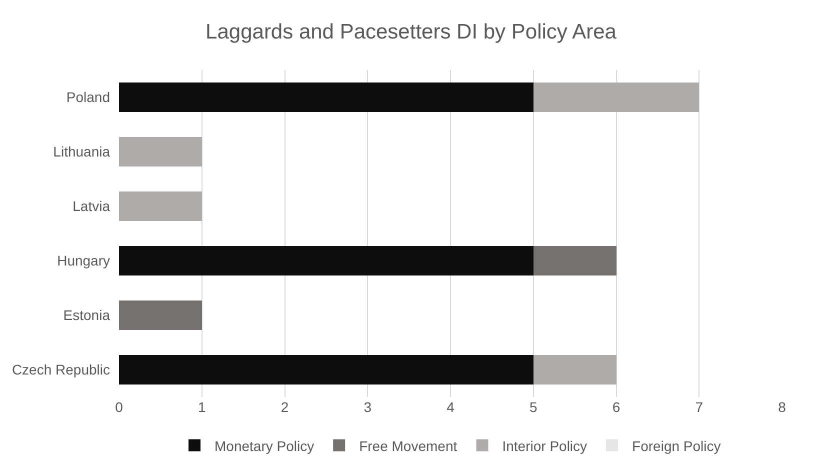 The height and width of the screenshot is (474, 822). Describe the element at coordinates (450, 407) in the screenshot. I see `x-tick-label: 4` at that location.